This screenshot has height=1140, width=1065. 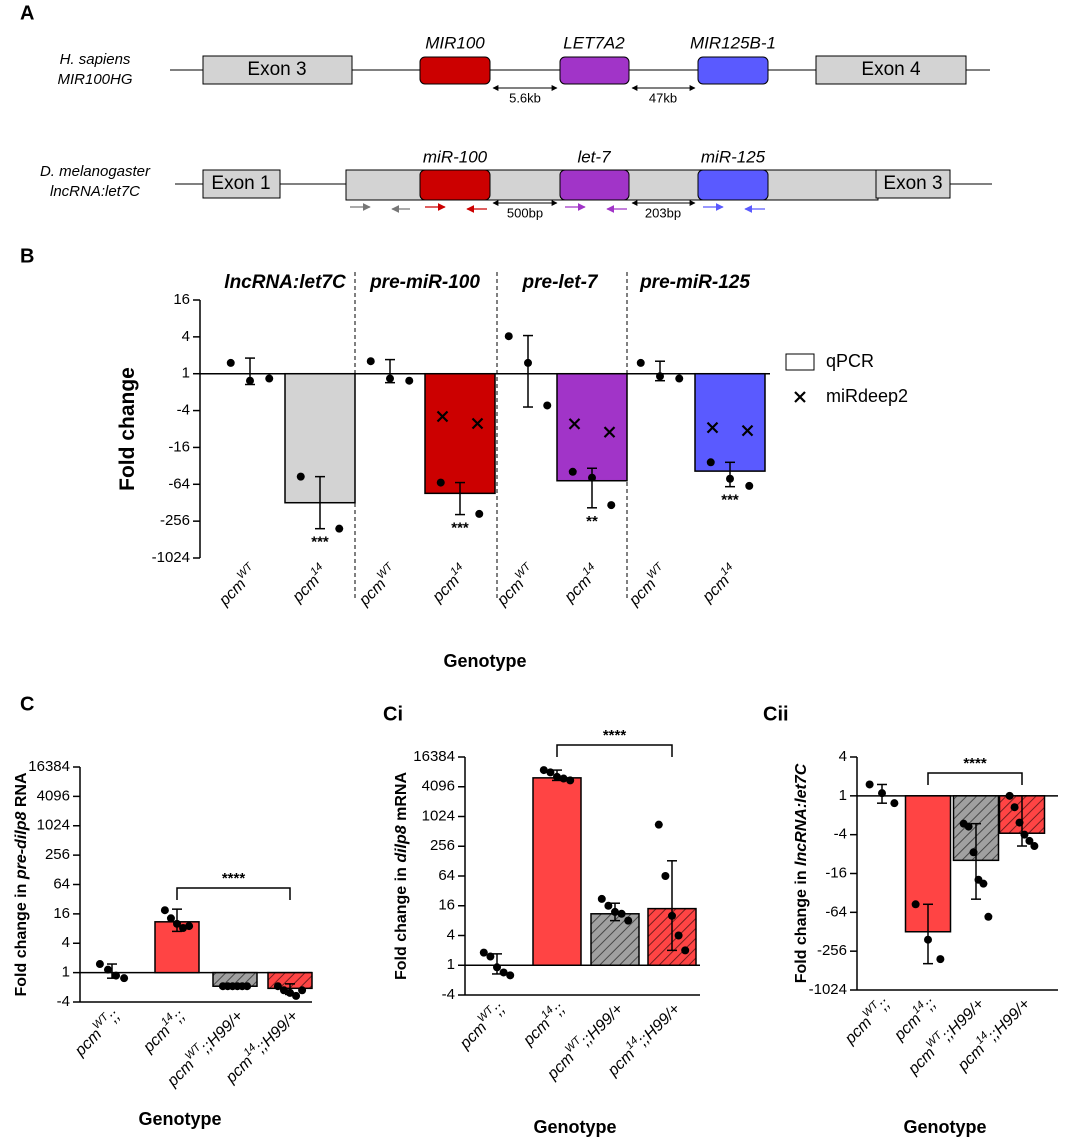 I want to click on y-axis-label-part: lncRNA:let7C, so click(x=801, y=814).